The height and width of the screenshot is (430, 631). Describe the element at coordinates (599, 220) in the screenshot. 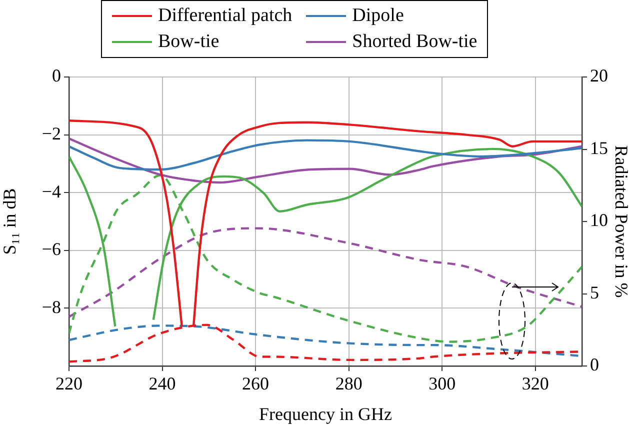

I see `y2-tick-label: 10` at that location.